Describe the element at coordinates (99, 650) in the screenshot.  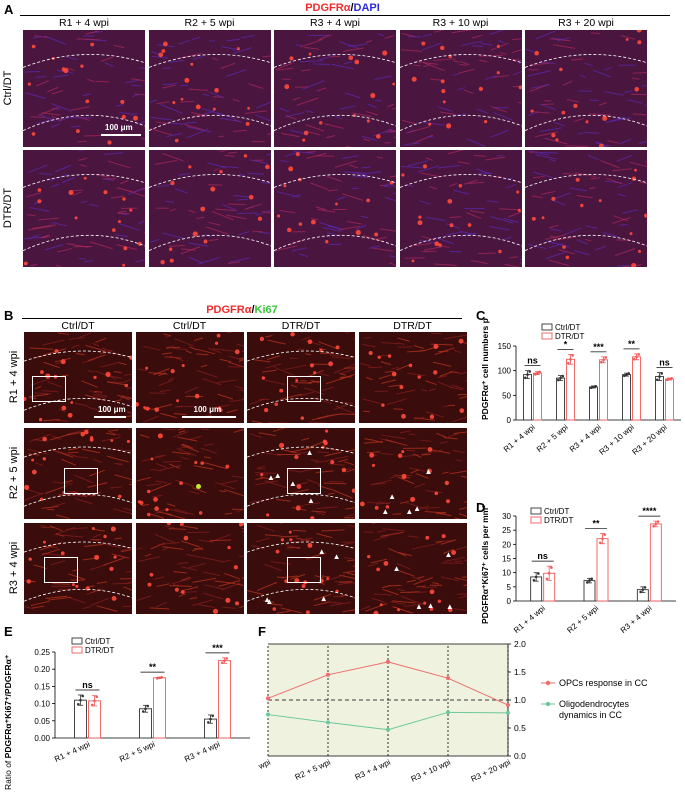
I see `legend-label: DTR/DT` at that location.